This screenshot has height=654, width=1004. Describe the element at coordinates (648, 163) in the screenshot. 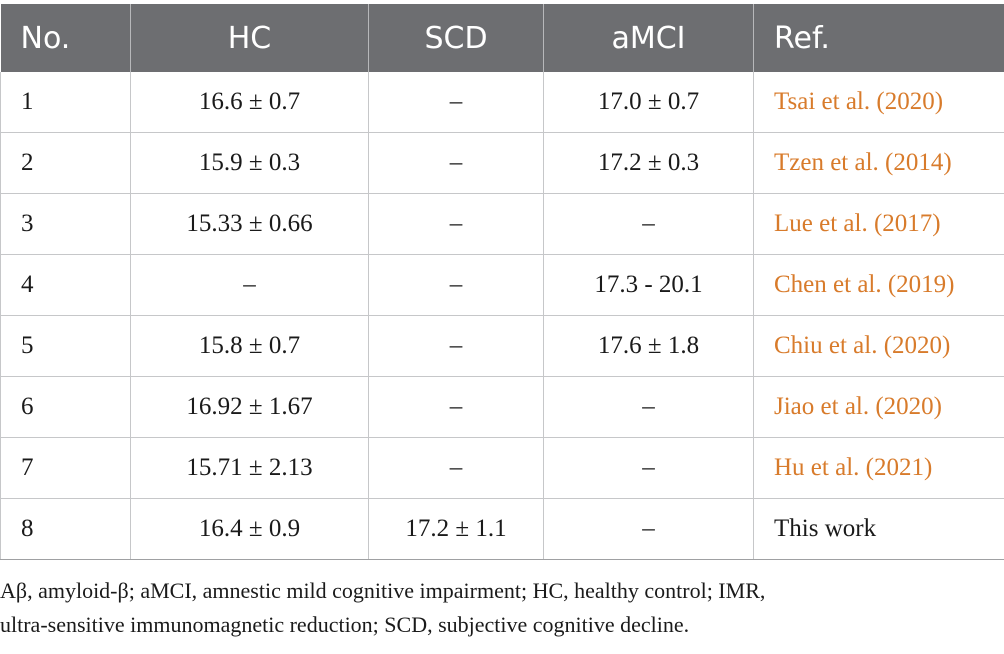

I see `cell-amci: 17.2 ± 0.3` at that location.